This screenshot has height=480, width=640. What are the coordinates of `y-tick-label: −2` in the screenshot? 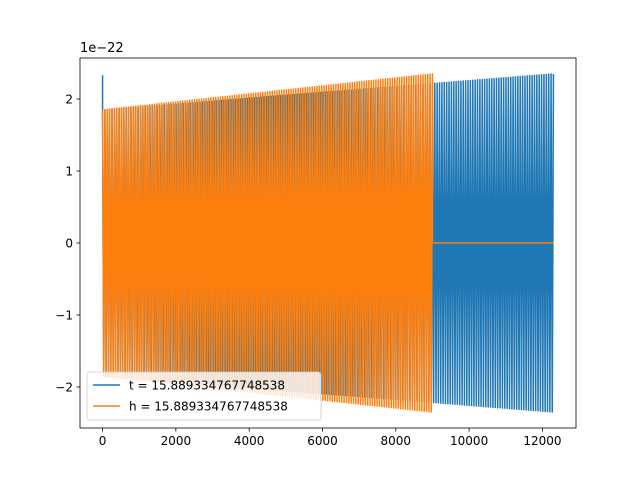 It's located at (64, 387).